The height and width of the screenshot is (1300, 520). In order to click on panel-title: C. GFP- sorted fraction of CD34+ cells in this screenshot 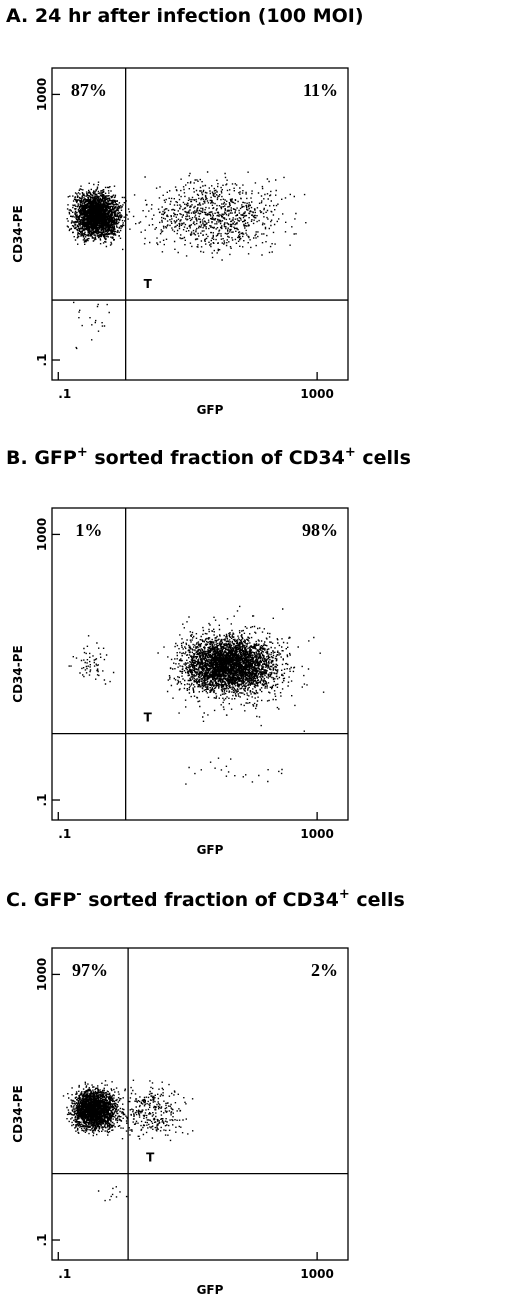, I will do `click(205, 899)`.